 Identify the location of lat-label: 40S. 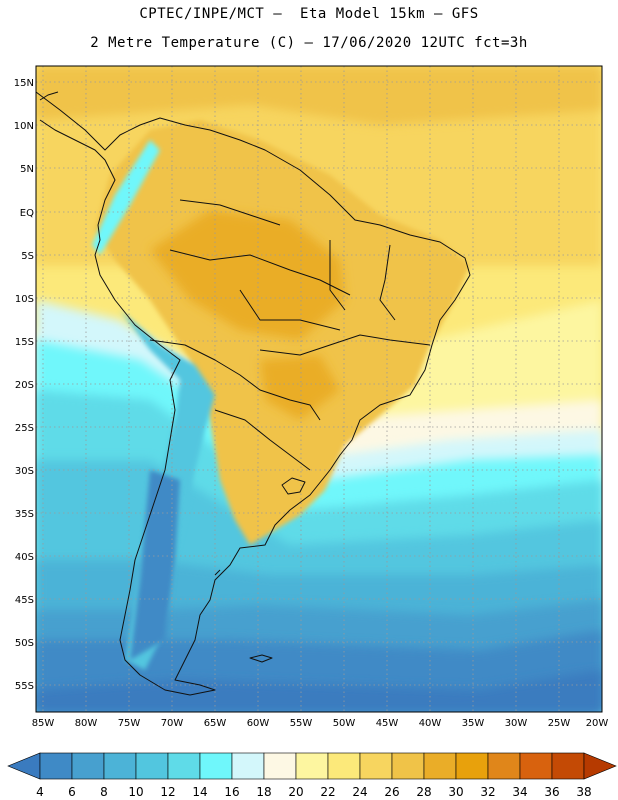
(24, 557).